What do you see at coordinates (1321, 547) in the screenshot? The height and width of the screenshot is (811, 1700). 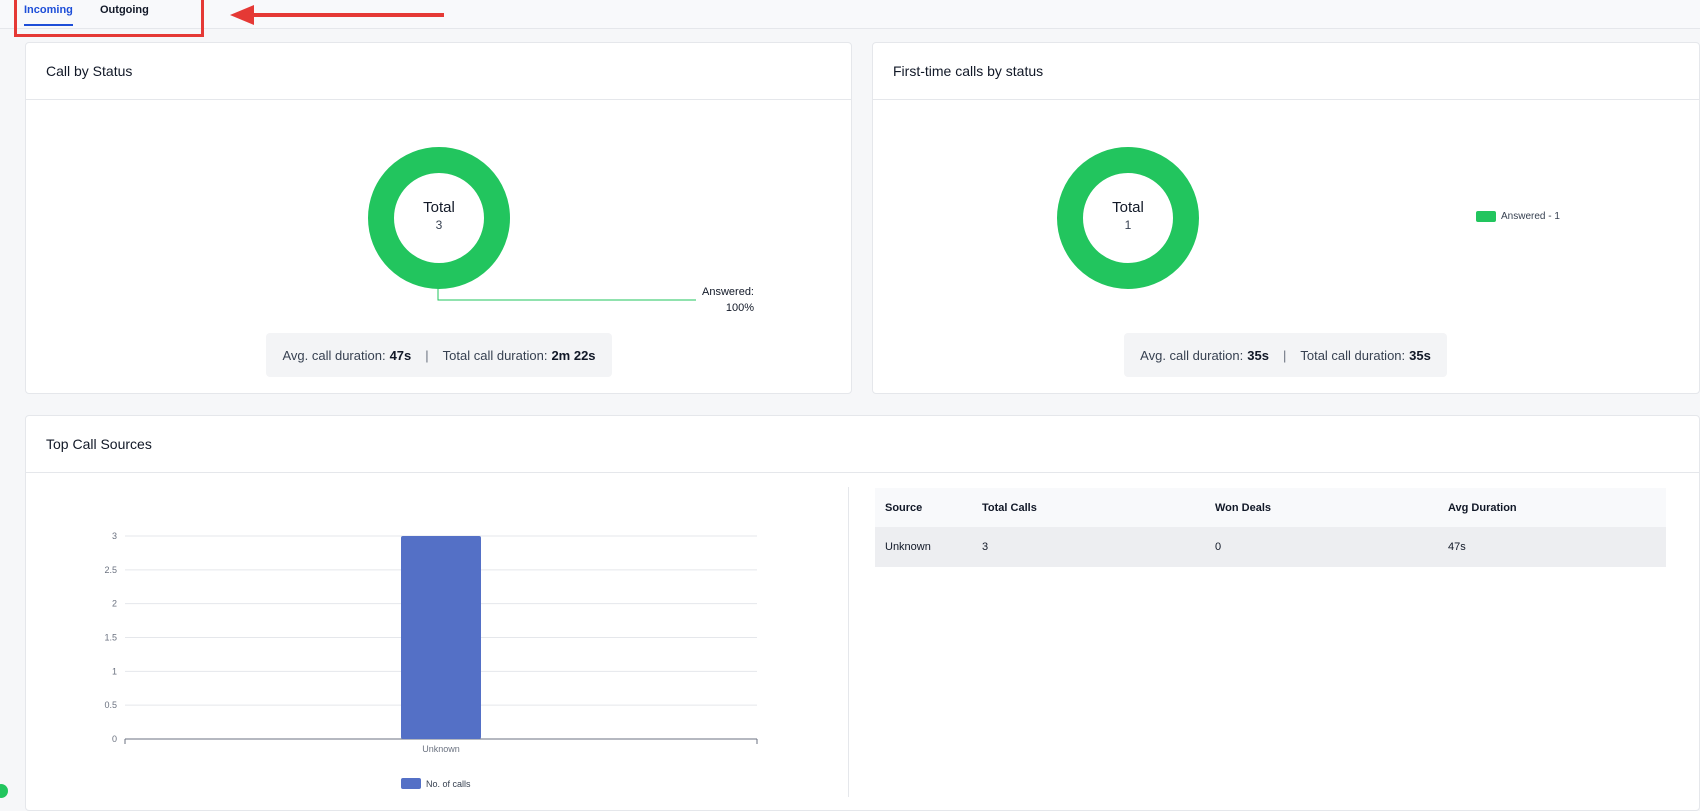 I see `cell-won-deals: 0` at bounding box center [1321, 547].